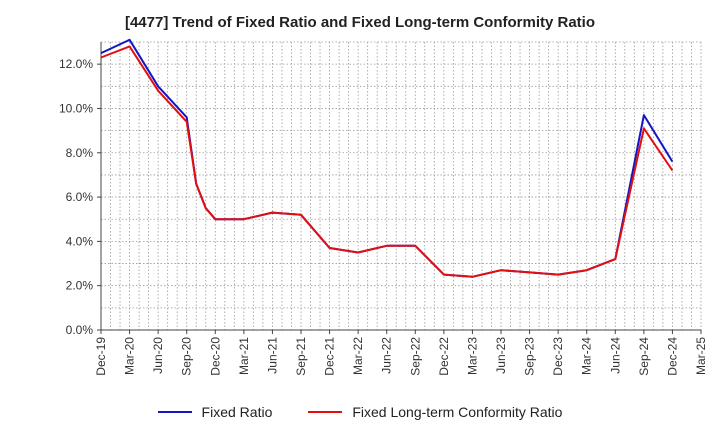 This screenshot has width=720, height=440. Describe the element at coordinates (387, 355) in the screenshot. I see `x-tick-label: Jun-22` at that location.